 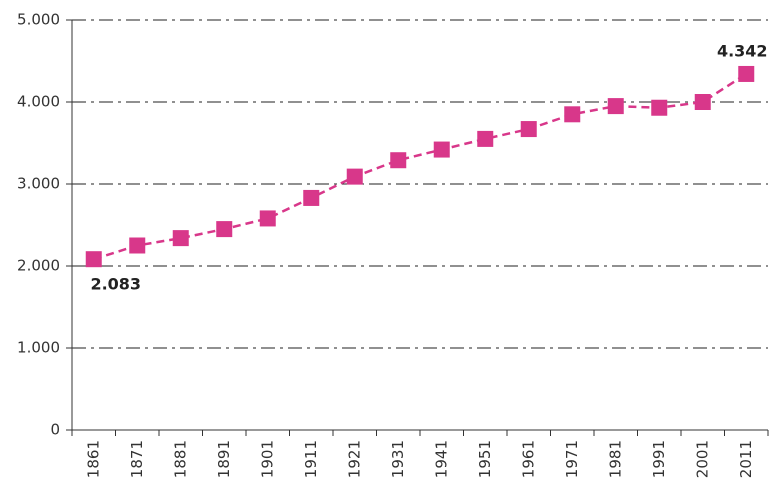 I want to click on x-tick-label: 1961, so click(x=528, y=459).